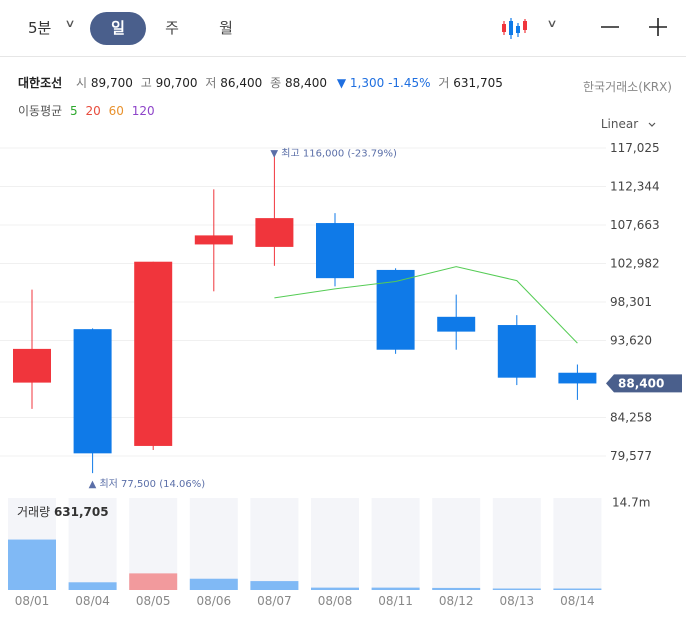  What do you see at coordinates (478, 83) in the screenshot?
I see `volume-value: 631,705` at bounding box center [478, 83].